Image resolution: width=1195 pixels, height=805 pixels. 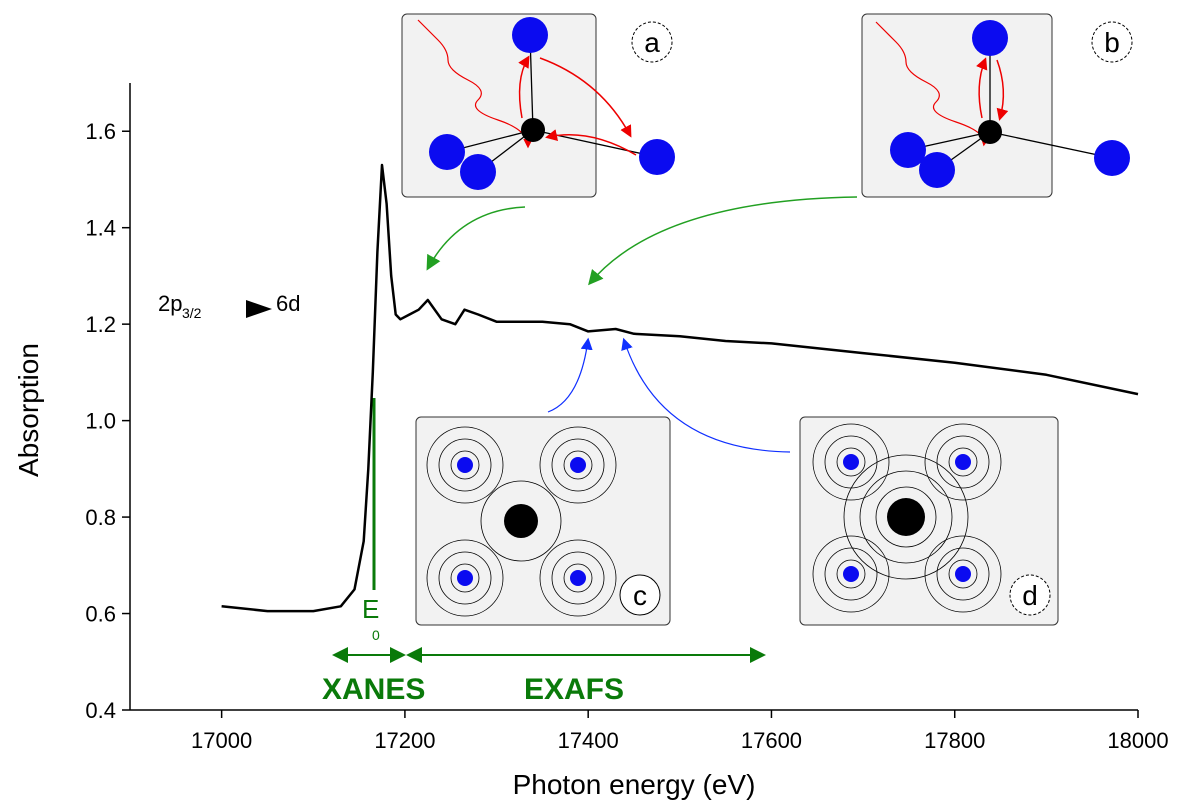 What do you see at coordinates (1030, 595) in the screenshot?
I see `inset-label: d` at bounding box center [1030, 595].